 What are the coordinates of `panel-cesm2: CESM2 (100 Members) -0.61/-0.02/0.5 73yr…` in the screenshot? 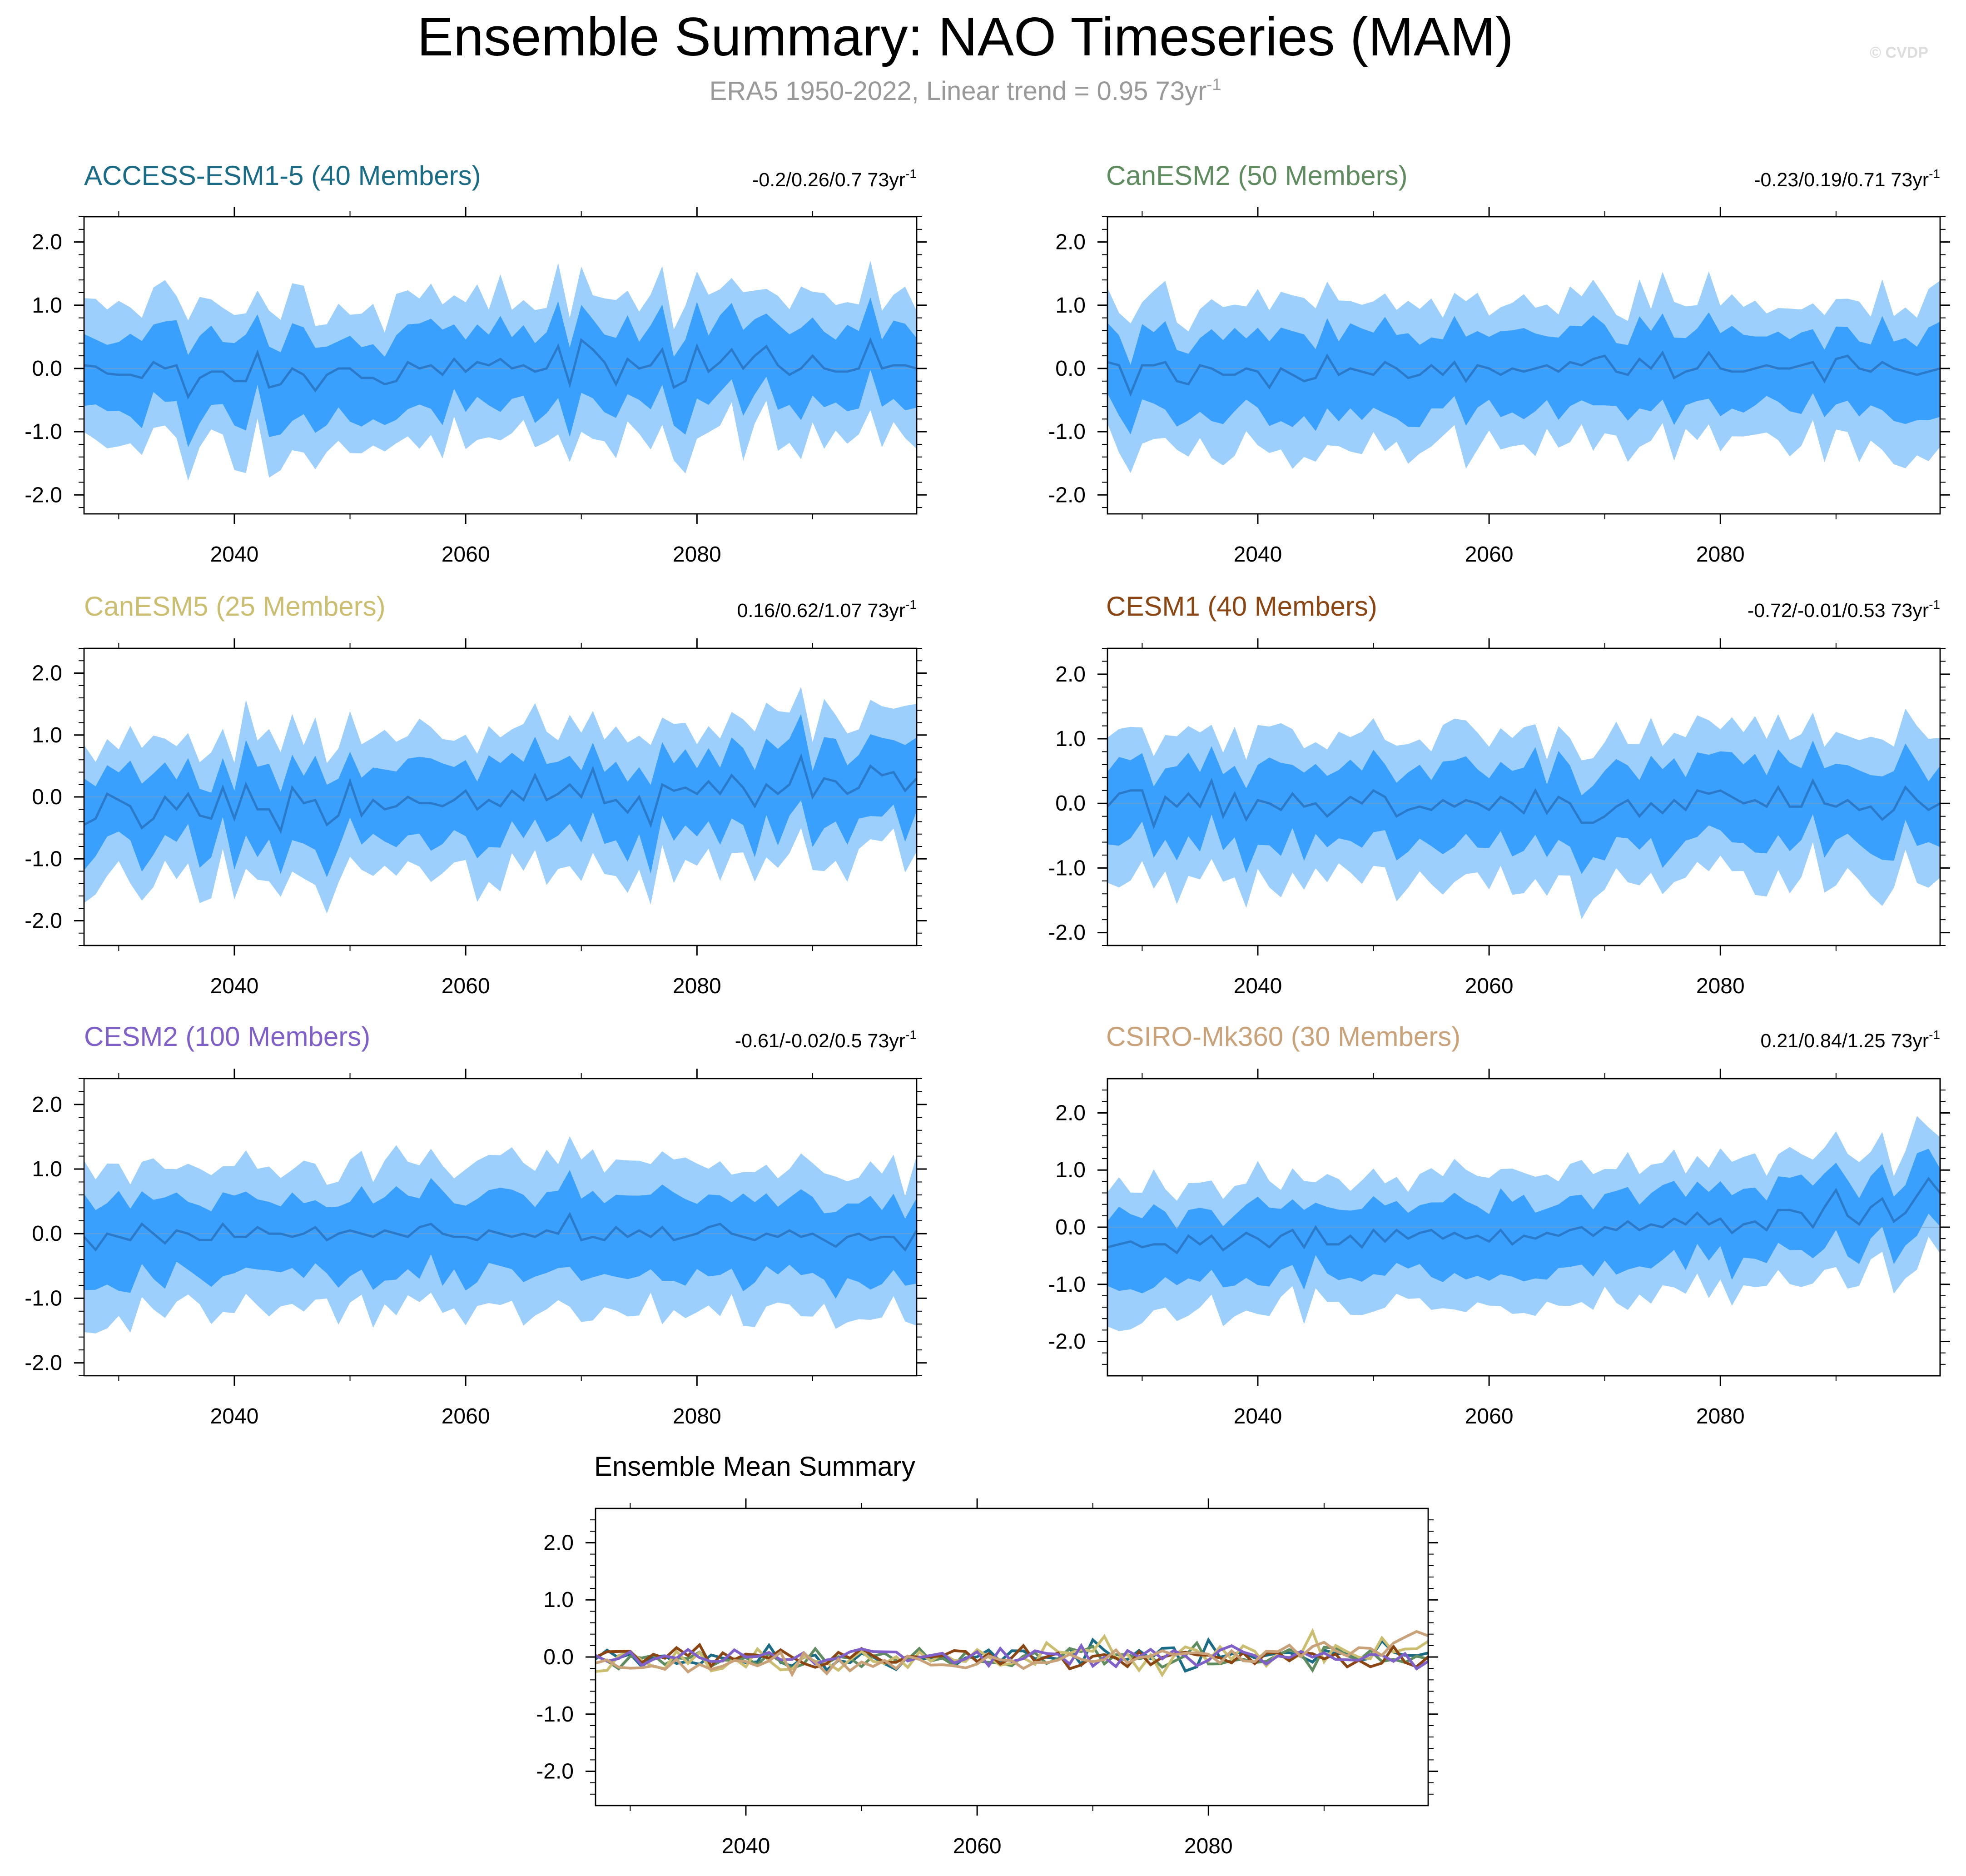 It's located at (476, 1225).